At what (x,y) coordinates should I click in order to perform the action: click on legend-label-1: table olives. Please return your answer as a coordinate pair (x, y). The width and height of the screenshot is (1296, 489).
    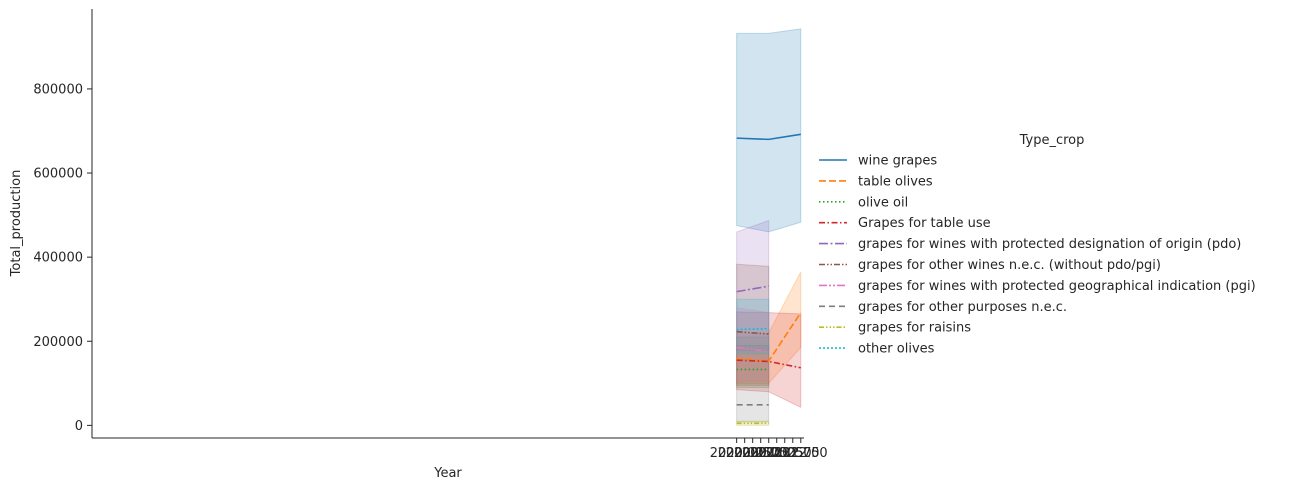
    Looking at the image, I should click on (895, 181).